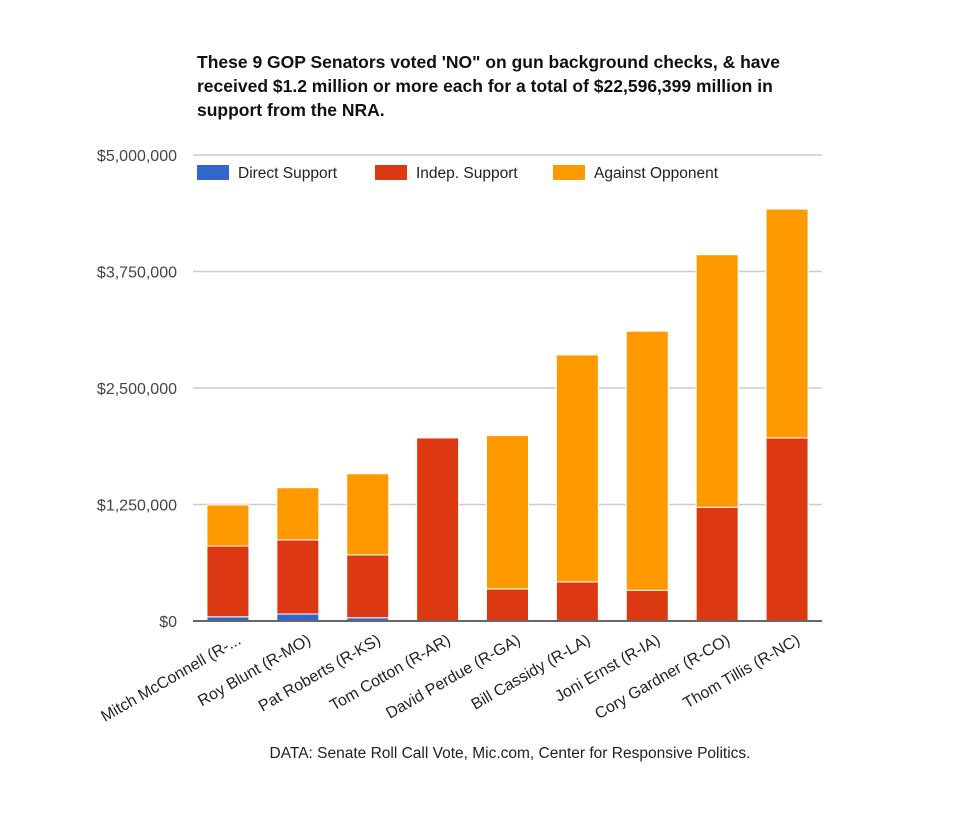 The image size is (980, 827). Describe the element at coordinates (137, 506) in the screenshot. I see `y-tick-label: $1,250,000` at that location.